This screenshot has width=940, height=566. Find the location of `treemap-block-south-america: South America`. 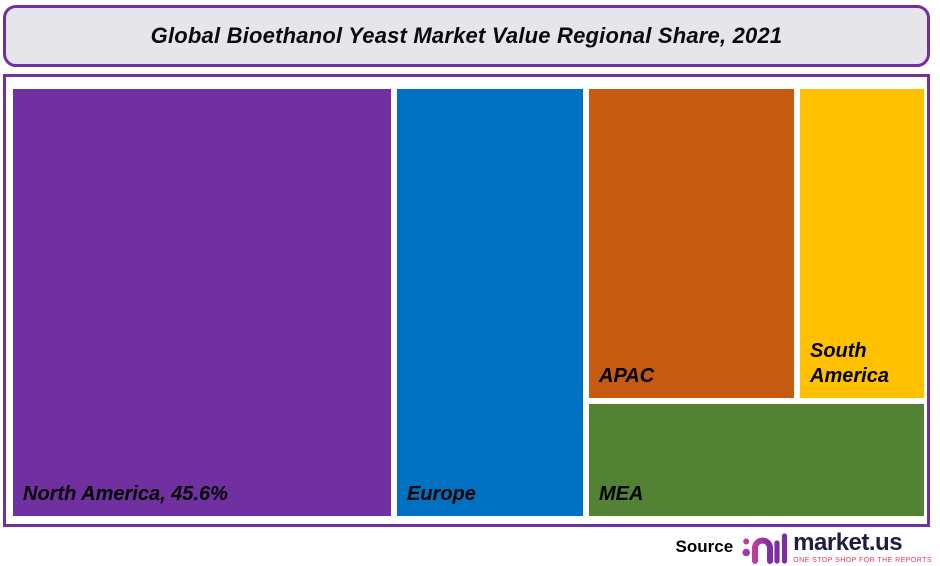

treemap-block-south-america: South America is located at coordinates (862, 243).